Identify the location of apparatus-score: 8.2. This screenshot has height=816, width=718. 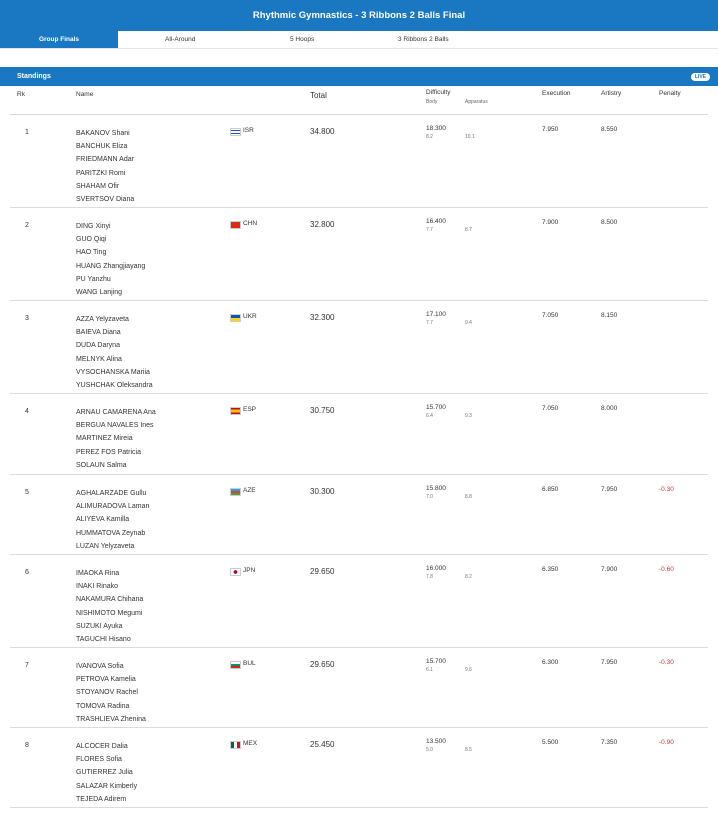
(468, 577).